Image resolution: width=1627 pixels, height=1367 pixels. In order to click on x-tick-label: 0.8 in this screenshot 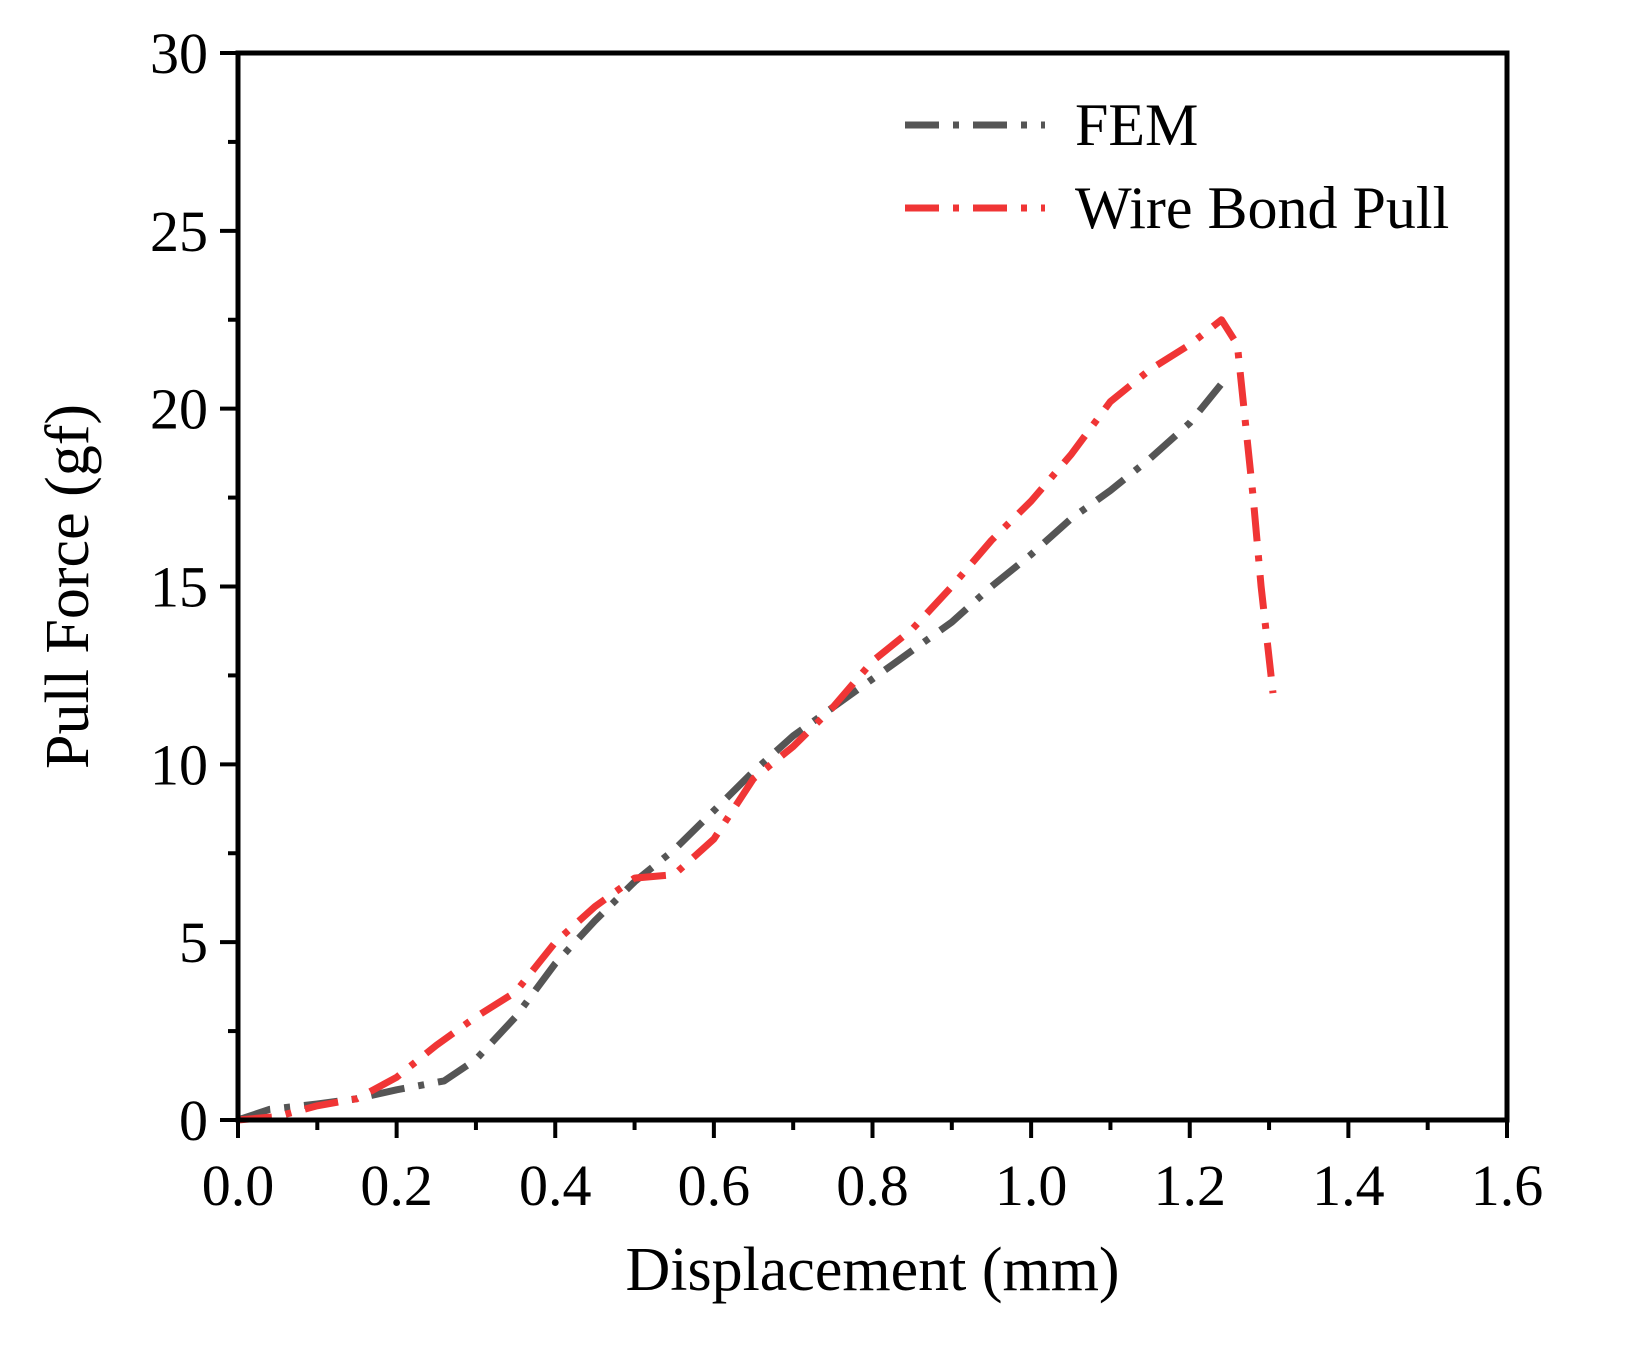, I will do `click(872, 1185)`.